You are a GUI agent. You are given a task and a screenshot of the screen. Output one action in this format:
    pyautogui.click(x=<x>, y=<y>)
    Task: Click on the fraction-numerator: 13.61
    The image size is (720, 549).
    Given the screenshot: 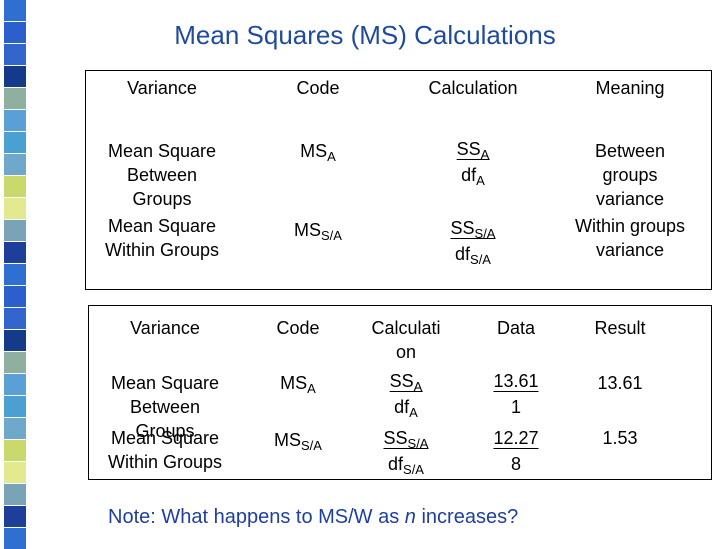 What is the action you would take?
    pyautogui.click(x=516, y=381)
    